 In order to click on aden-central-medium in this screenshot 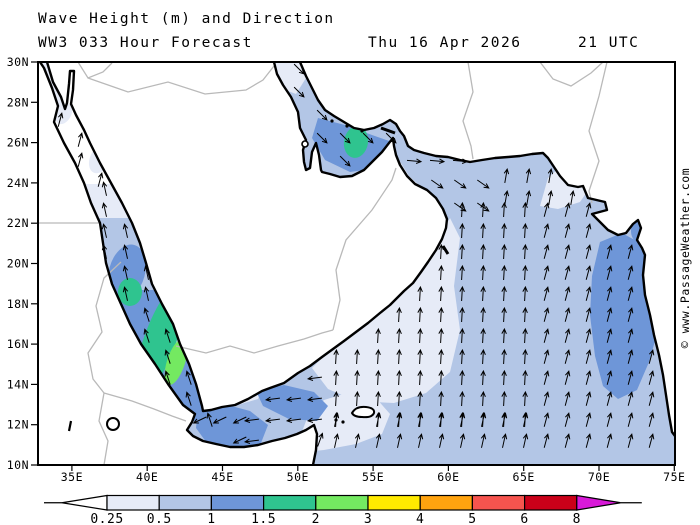, I will do `click(292, 403)`.